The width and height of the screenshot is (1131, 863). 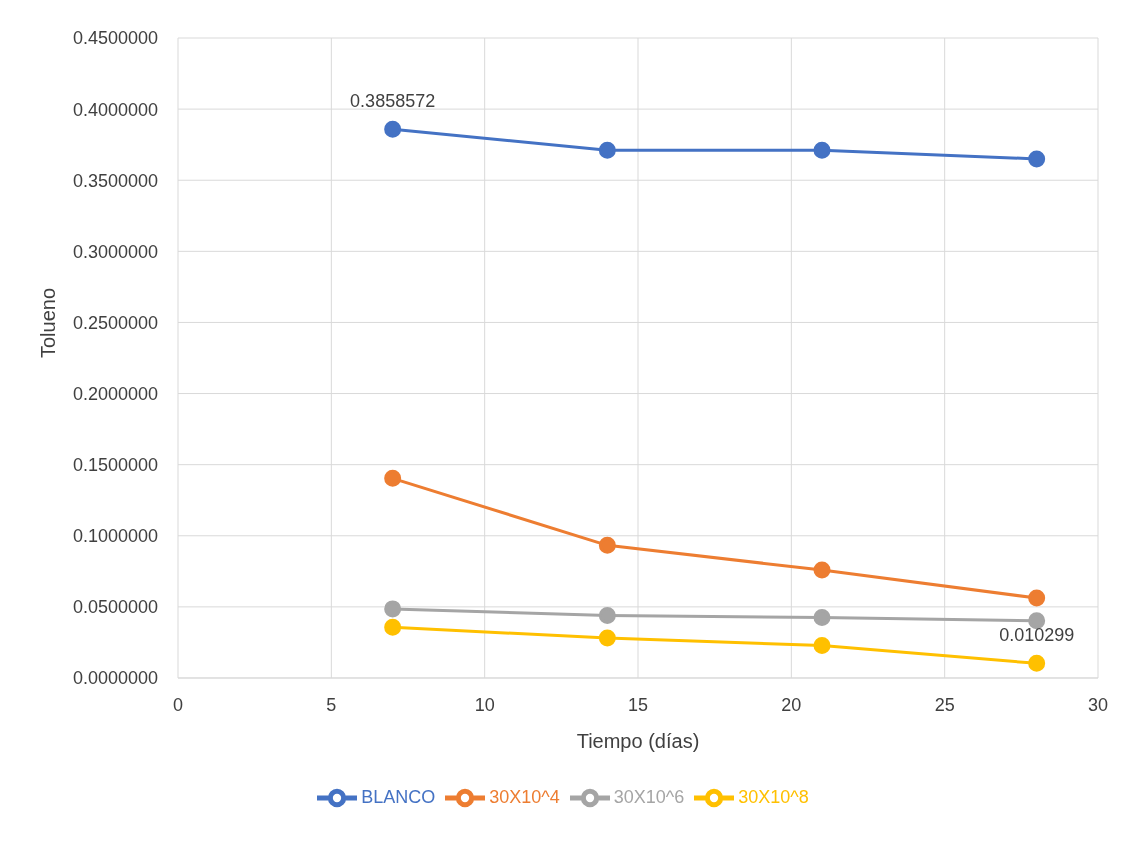 What do you see at coordinates (178, 704) in the screenshot?
I see `x-tick-label: 0` at bounding box center [178, 704].